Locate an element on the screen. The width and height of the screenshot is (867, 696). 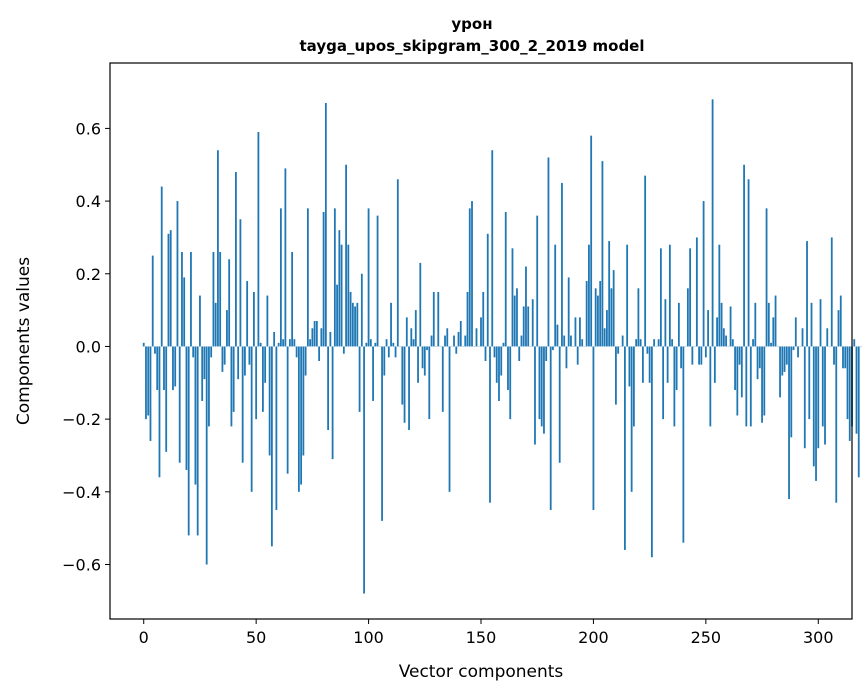
x-axis-ticks: 0 50 100 150 200 250 300 is located at coordinates (486, 633).